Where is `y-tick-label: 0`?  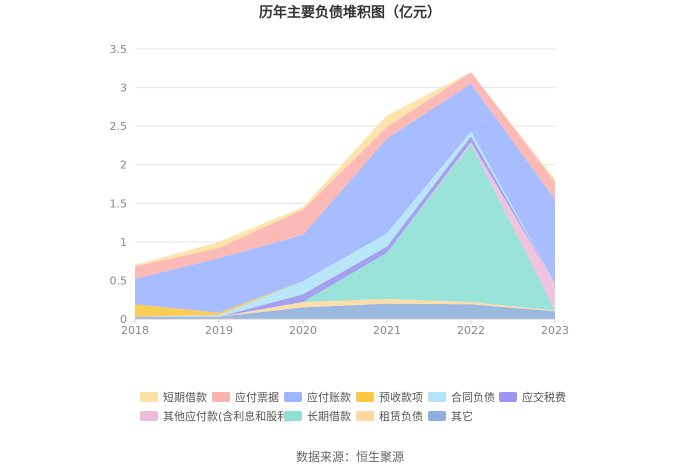 y-tick-label: 0 is located at coordinates (123, 319).